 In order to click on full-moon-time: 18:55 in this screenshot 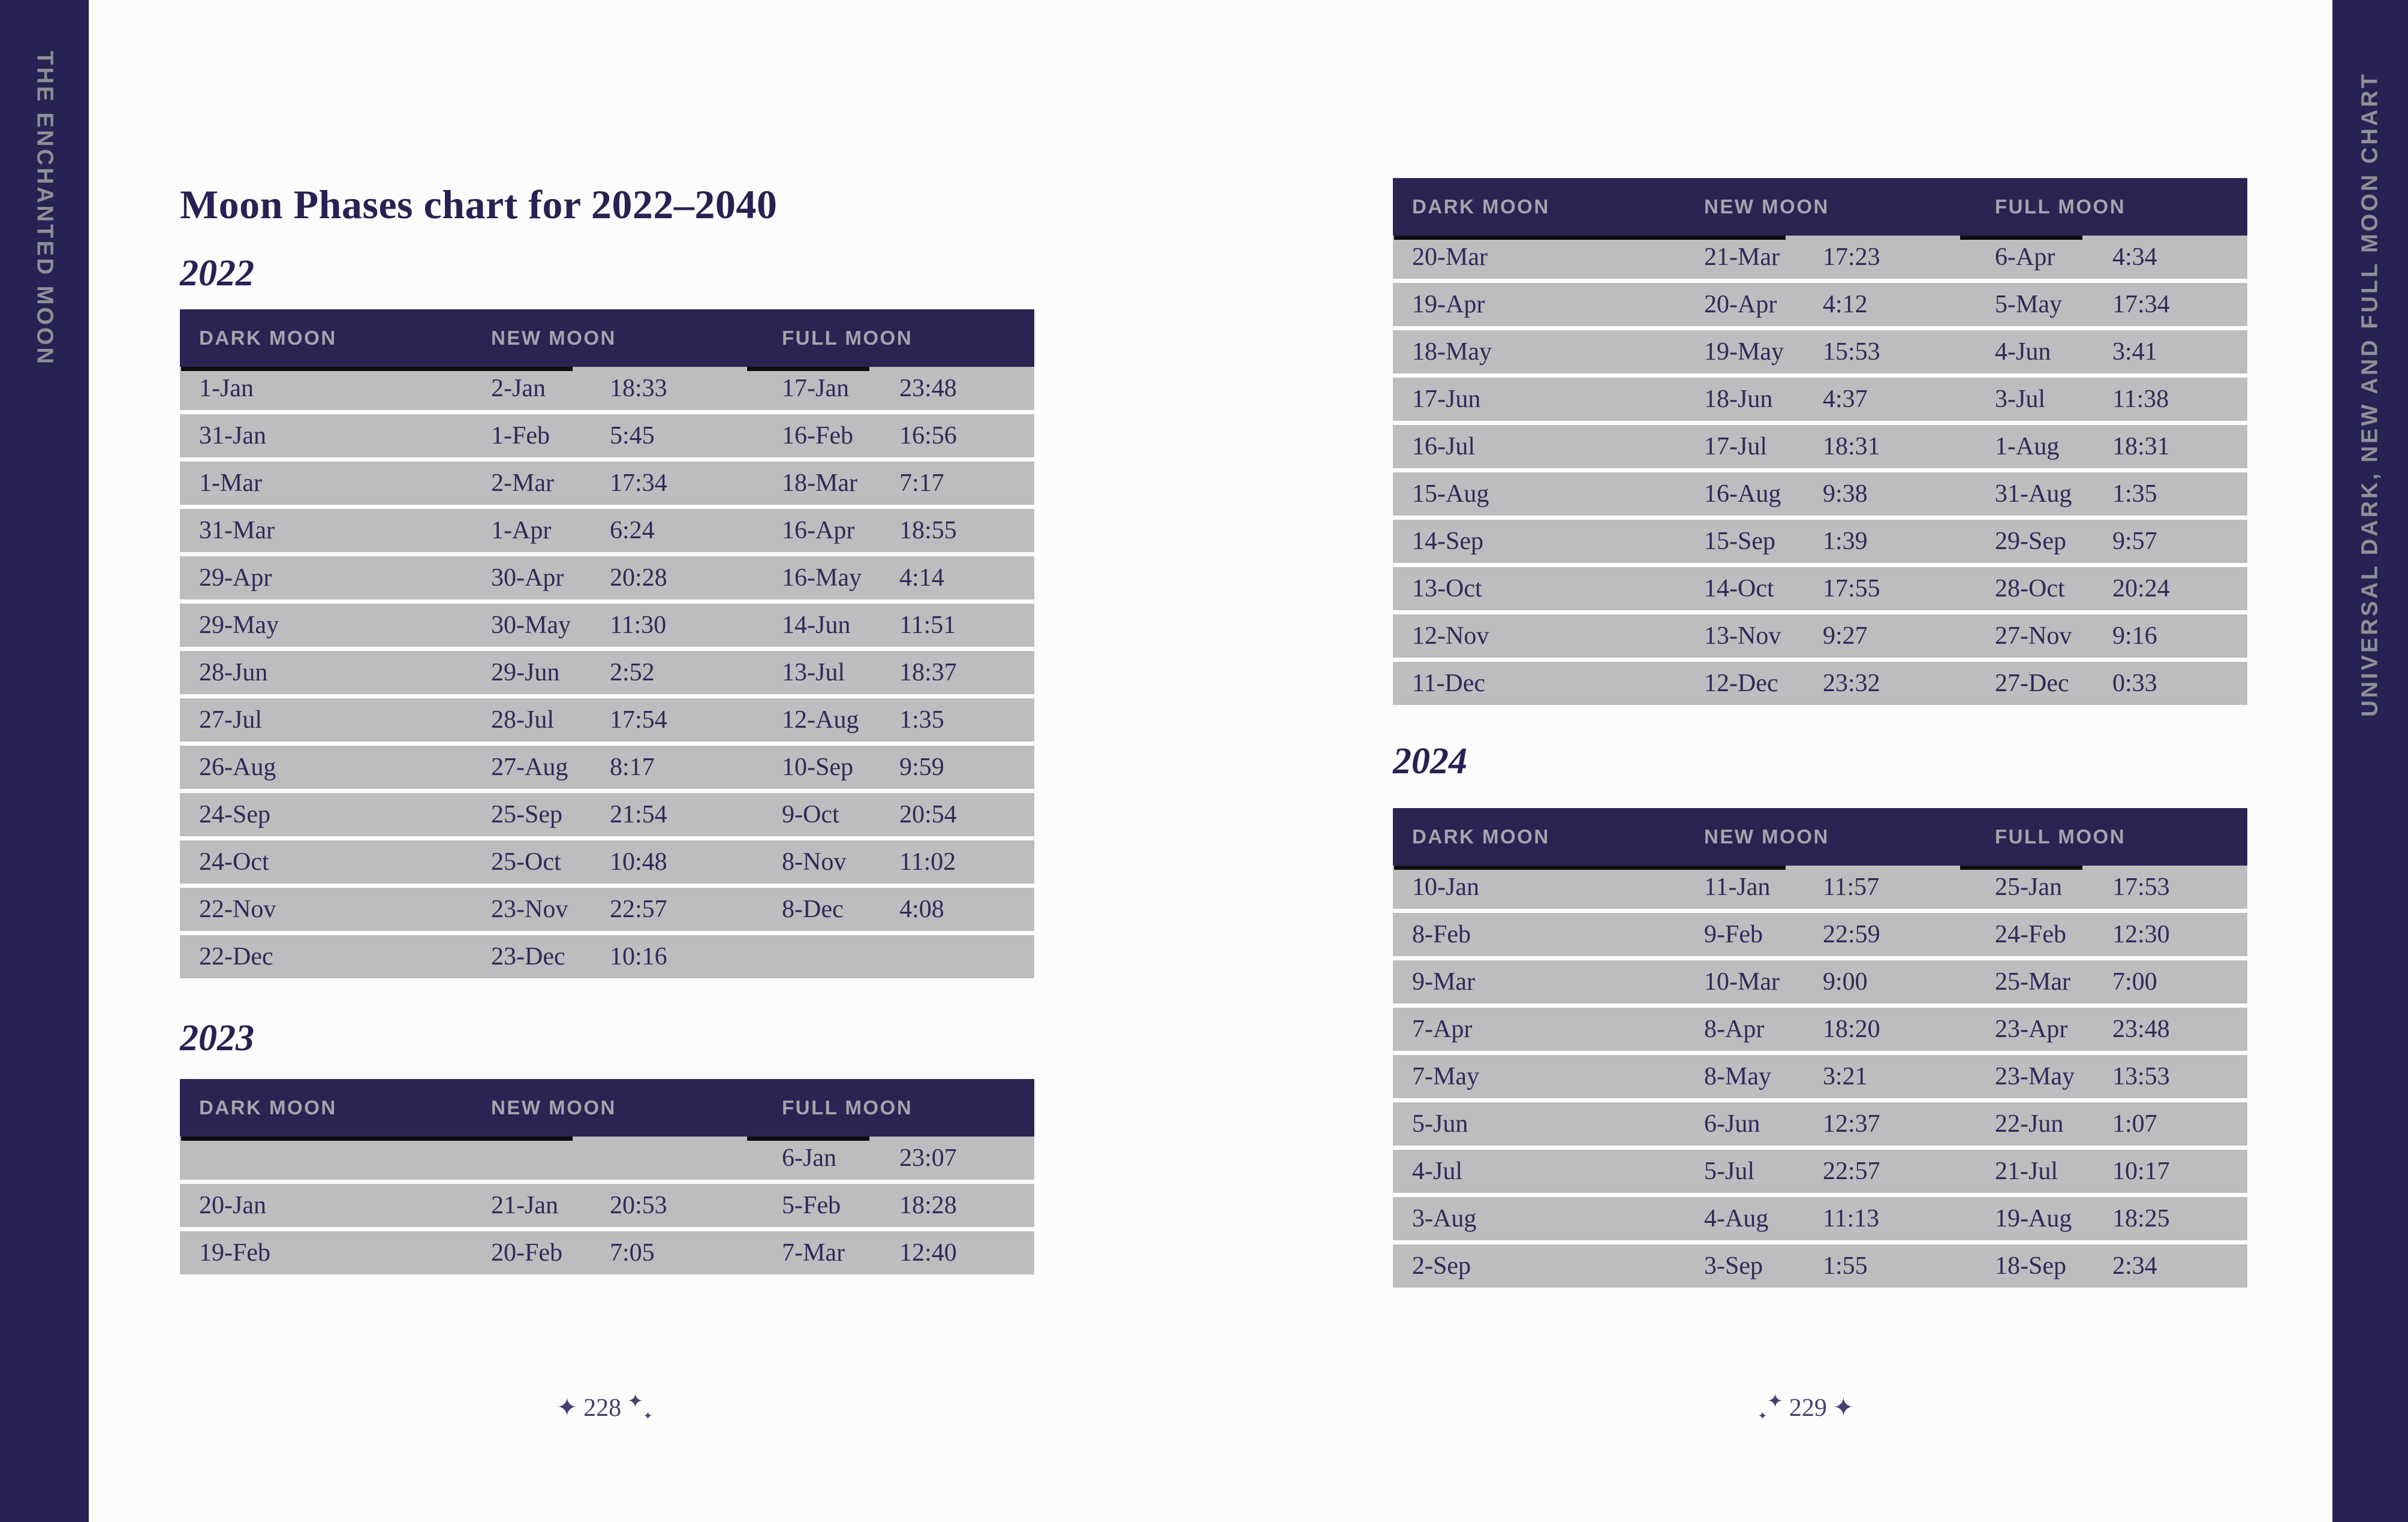, I will do `click(928, 530)`.